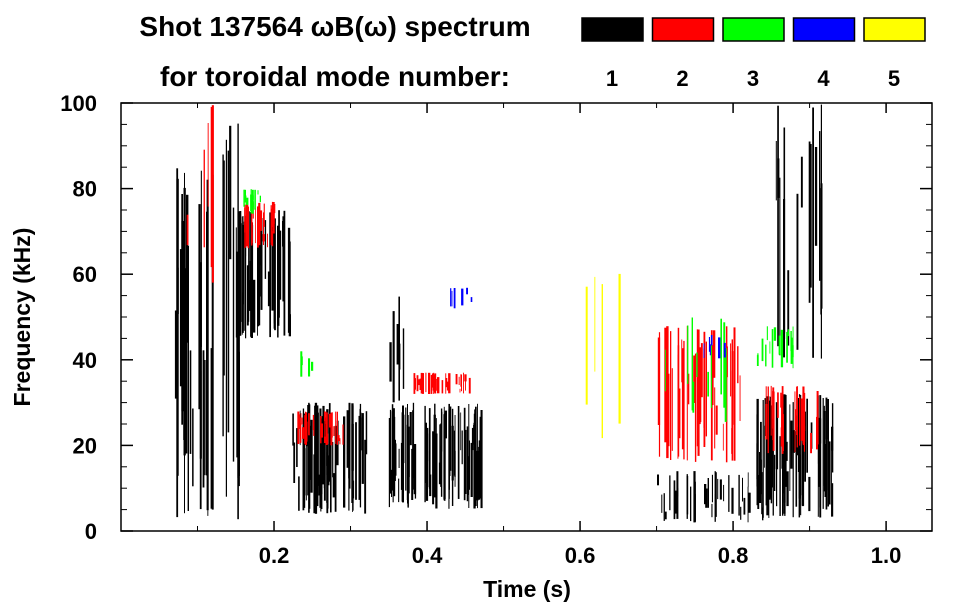  Describe the element at coordinates (335, 76) in the screenshot. I see `chart-subtitle: for toroidal mode number:` at that location.